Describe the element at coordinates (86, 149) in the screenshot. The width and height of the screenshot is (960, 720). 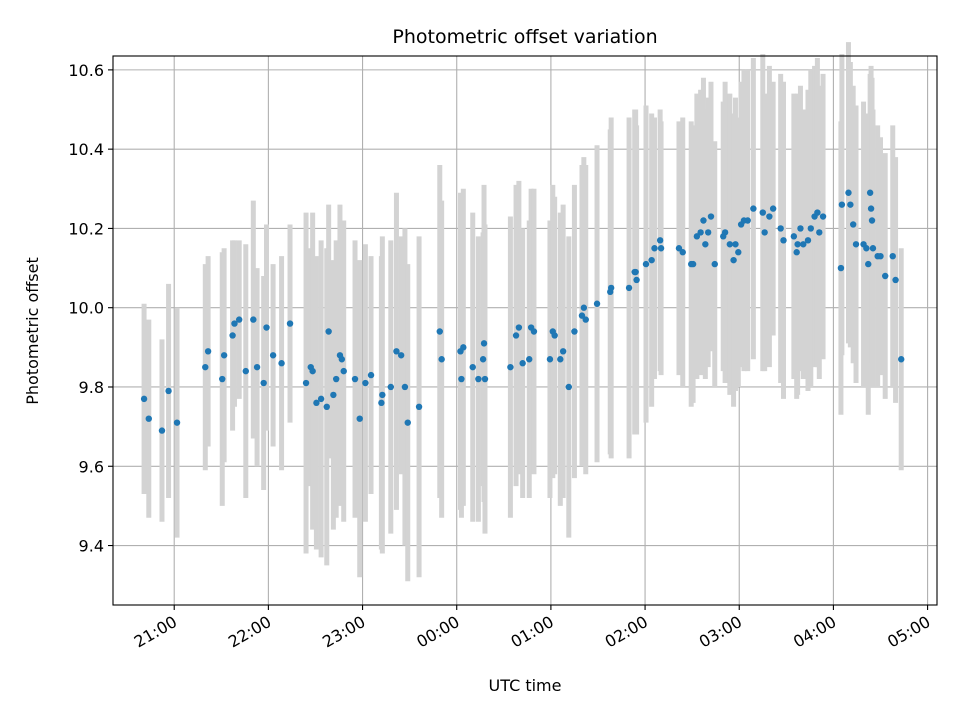
I see `y-tick-label: 10.4` at that location.